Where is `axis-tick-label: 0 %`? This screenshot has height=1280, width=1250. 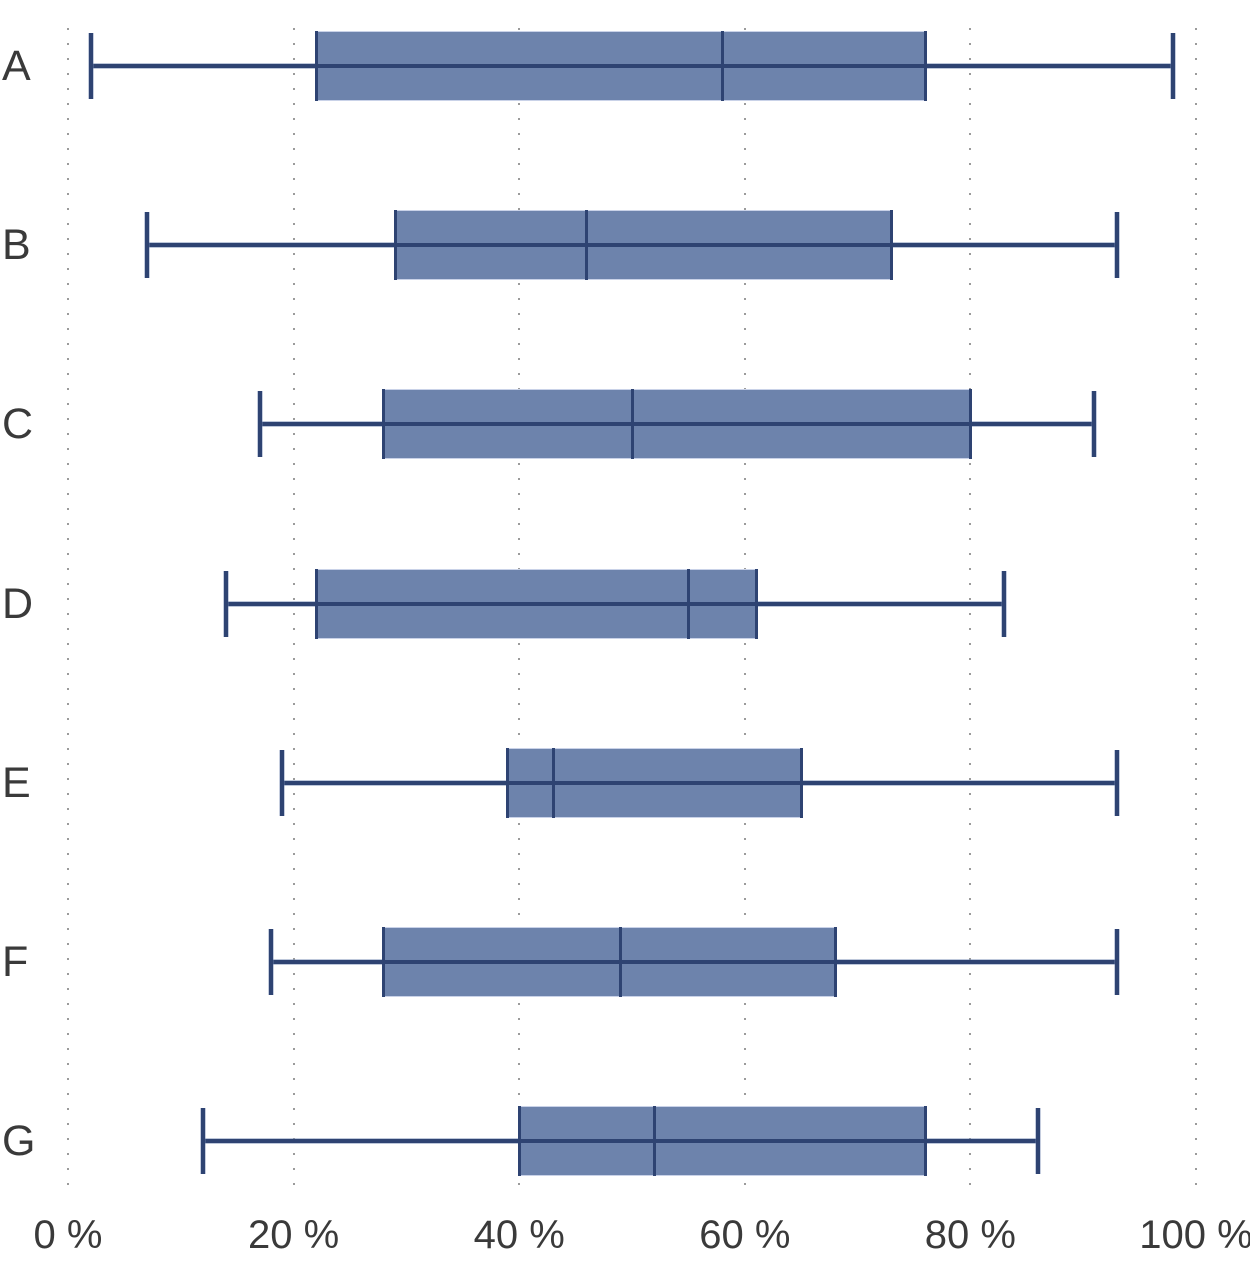
axis-tick-label: 0 % is located at coordinates (68, 1235).